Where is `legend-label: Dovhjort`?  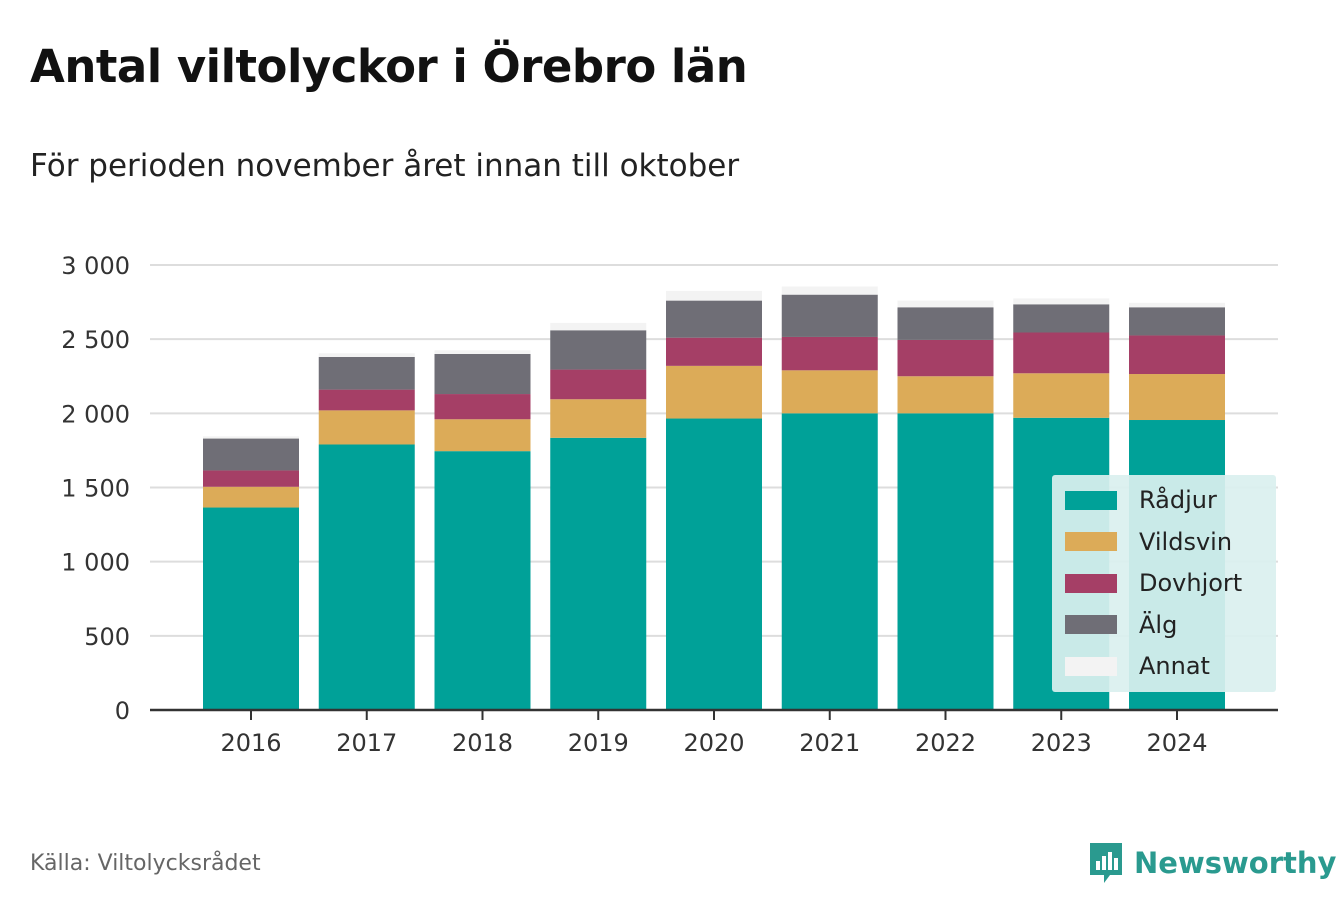 legend-label: Dovhjort is located at coordinates (1191, 583).